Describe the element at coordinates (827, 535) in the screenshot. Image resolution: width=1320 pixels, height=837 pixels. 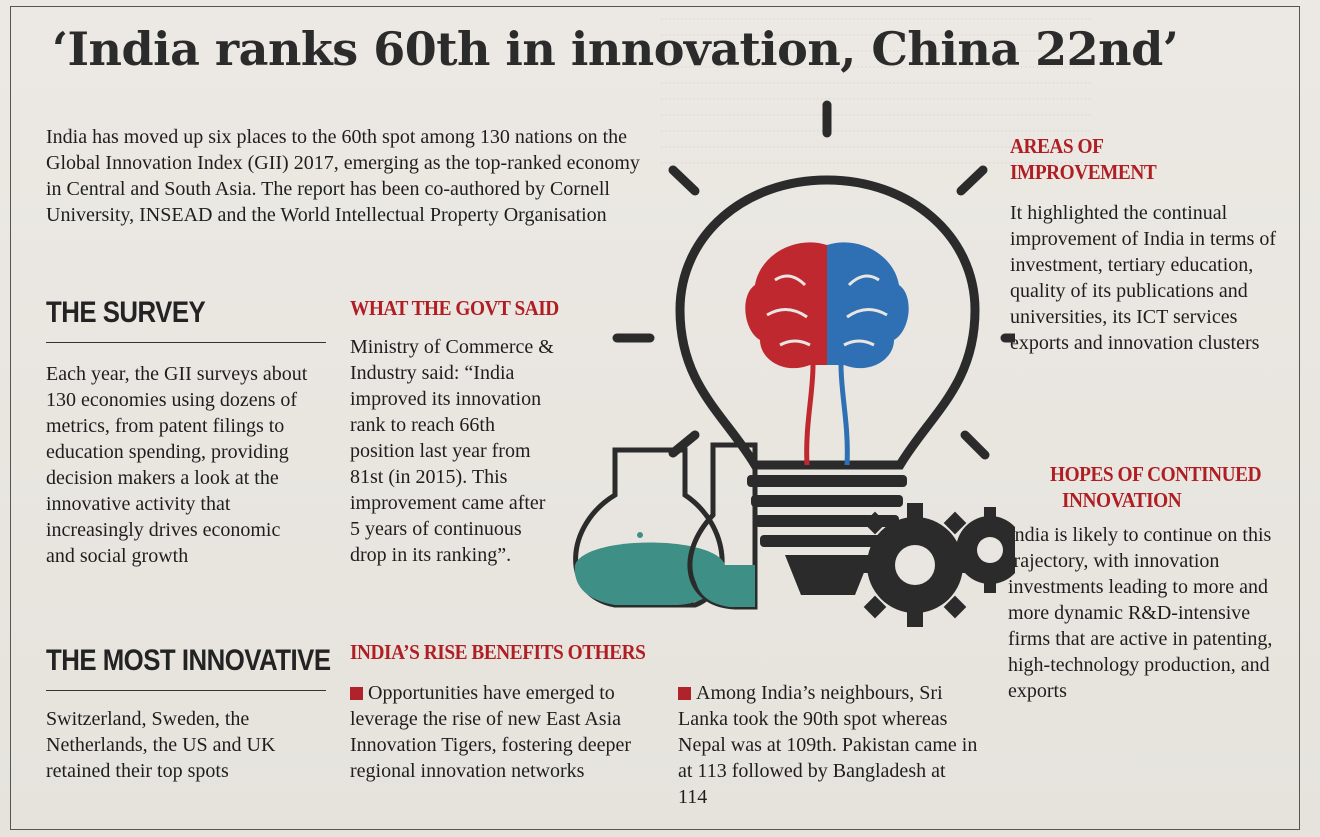
I see `bulb-base` at that location.